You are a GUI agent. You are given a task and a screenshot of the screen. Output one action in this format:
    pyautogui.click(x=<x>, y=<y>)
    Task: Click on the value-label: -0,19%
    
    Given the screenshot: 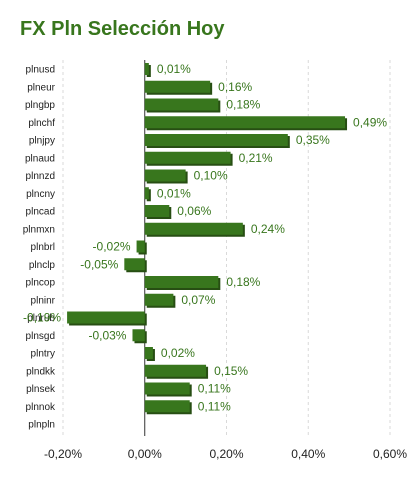 What is the action you would take?
    pyautogui.click(x=42, y=318)
    